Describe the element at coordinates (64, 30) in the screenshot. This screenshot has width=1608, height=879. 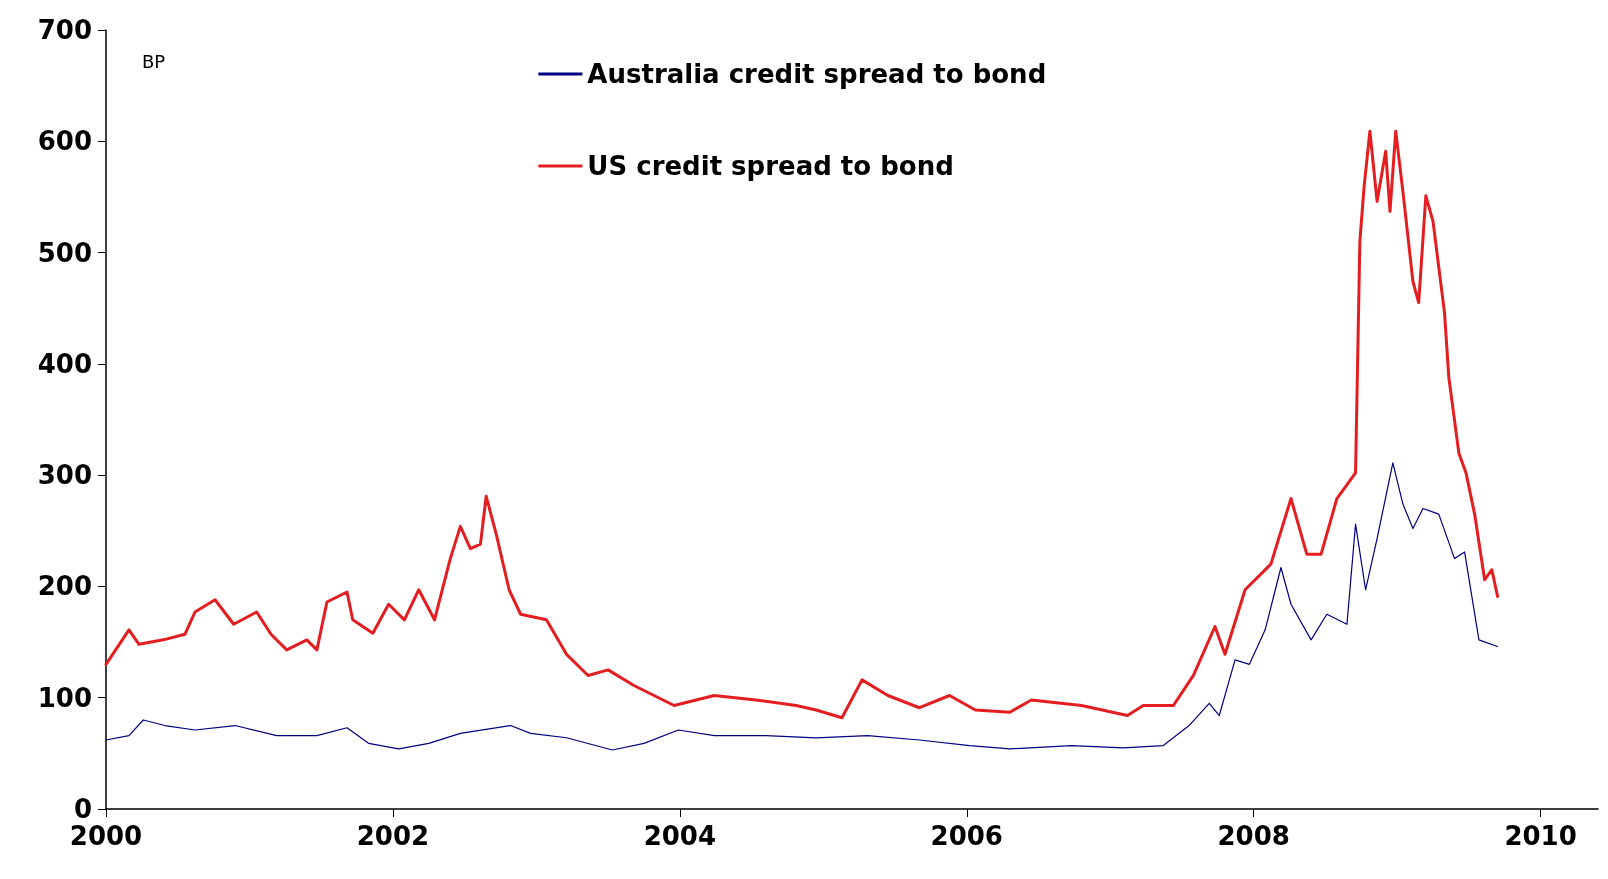
I see `y-tick-label: 700` at that location.